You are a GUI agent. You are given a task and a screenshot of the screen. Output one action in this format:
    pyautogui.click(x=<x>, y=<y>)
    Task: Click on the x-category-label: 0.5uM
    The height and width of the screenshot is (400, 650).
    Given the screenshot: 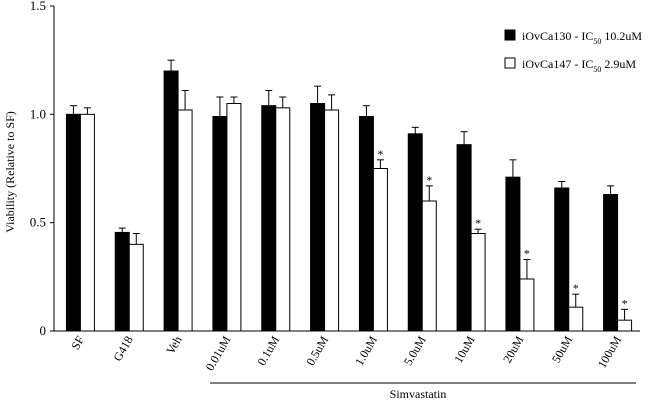 What is the action you would take?
    pyautogui.click(x=317, y=350)
    